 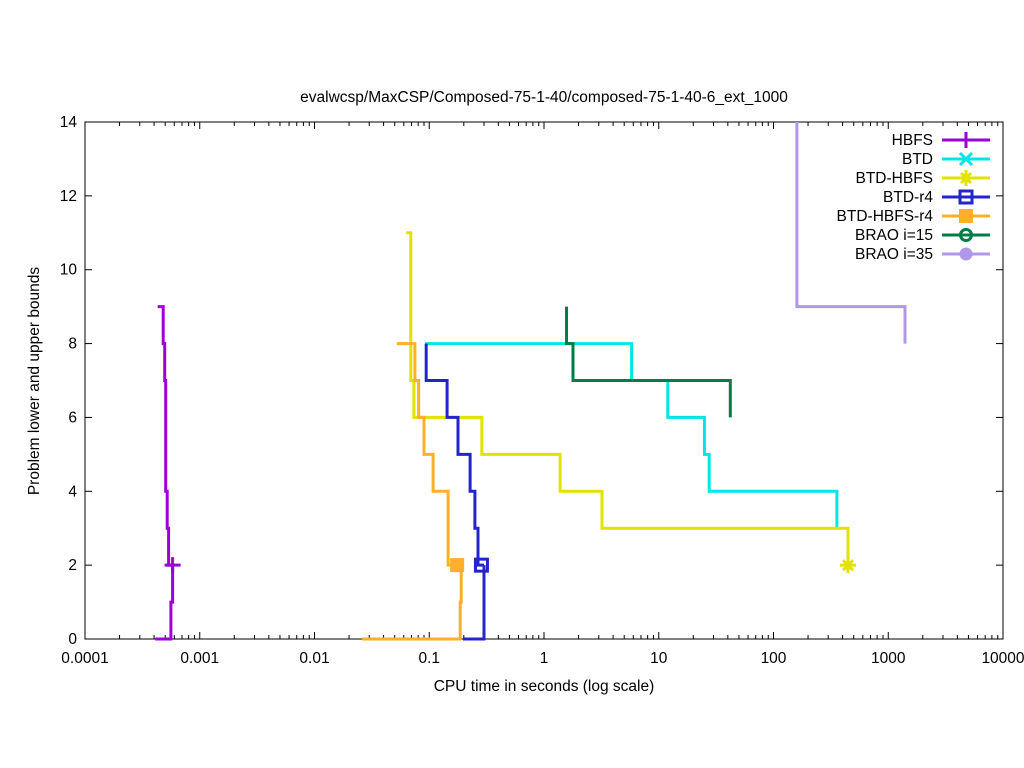 I want to click on cross-legend-marker, so click(x=966, y=159).